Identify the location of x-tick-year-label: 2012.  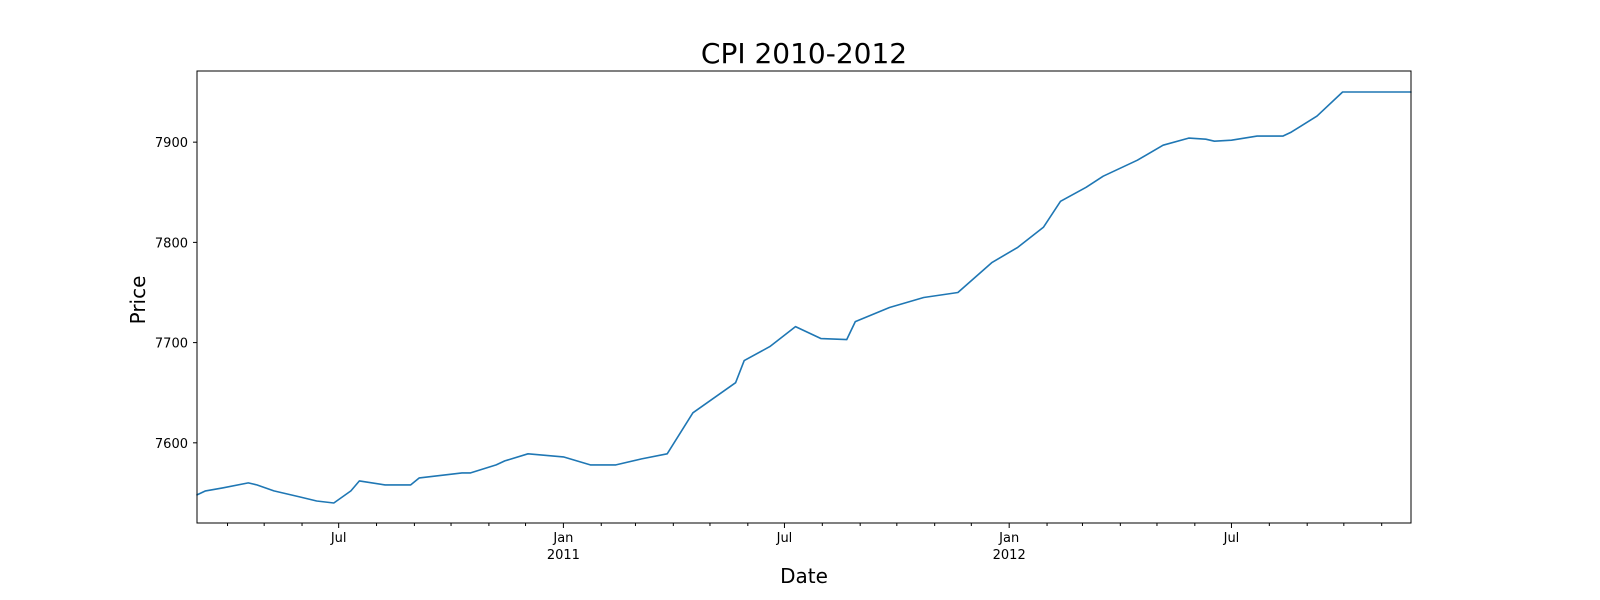
(1009, 555).